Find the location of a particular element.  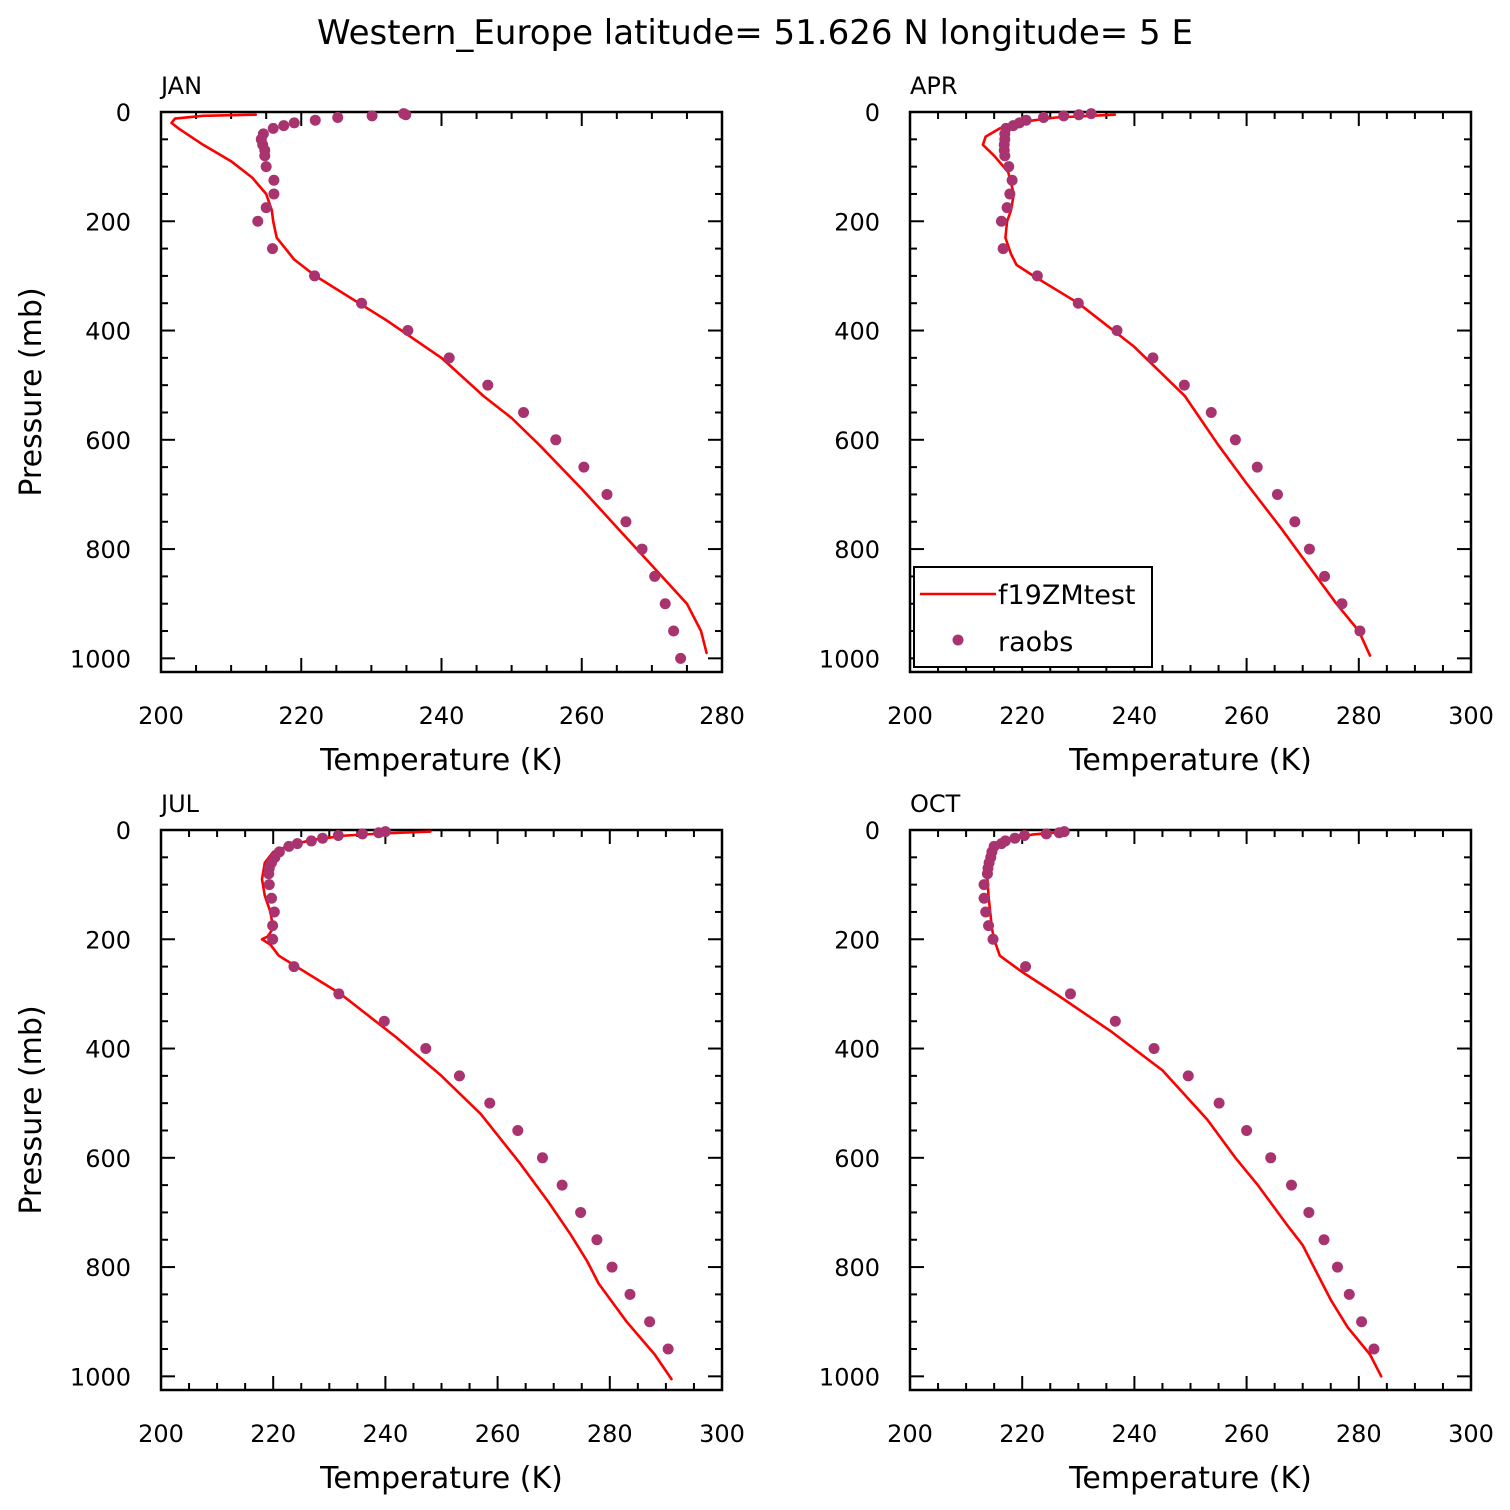

x-axis-label: Temperature (K) is located at coordinates (1190, 760).